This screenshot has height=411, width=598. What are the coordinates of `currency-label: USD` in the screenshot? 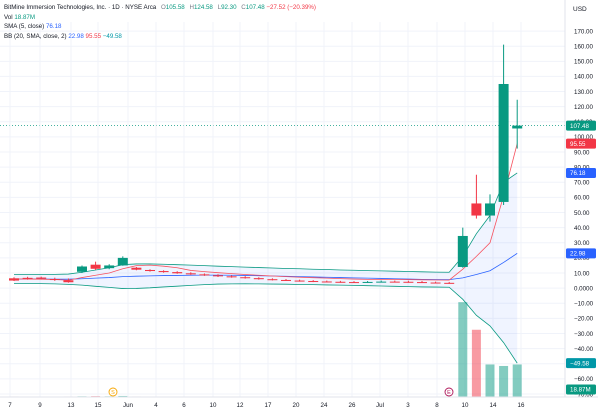 It's located at (580, 9).